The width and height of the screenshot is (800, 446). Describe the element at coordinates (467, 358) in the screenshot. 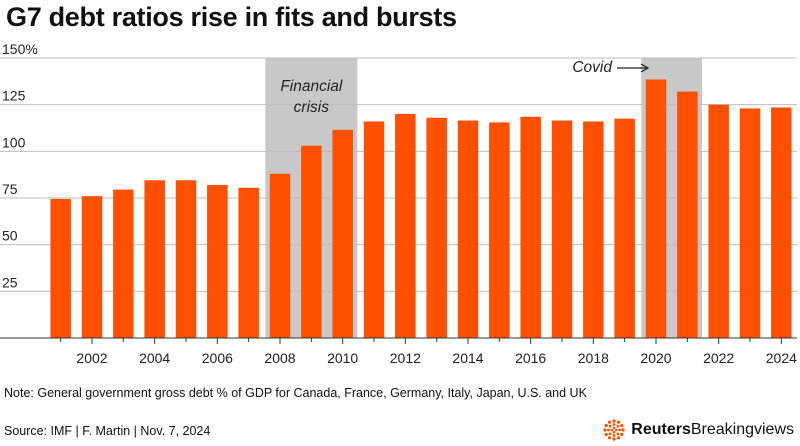

I see `x-tick-label: 2014` at that location.